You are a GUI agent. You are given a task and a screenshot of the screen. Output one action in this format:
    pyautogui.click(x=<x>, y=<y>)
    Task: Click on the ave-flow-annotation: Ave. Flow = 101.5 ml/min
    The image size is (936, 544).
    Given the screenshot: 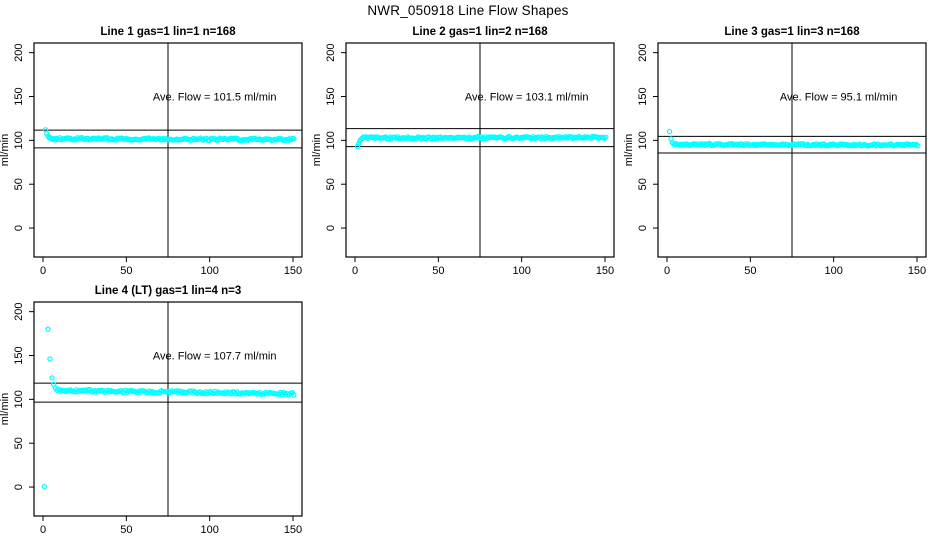 What is the action you would take?
    pyautogui.click(x=215, y=98)
    